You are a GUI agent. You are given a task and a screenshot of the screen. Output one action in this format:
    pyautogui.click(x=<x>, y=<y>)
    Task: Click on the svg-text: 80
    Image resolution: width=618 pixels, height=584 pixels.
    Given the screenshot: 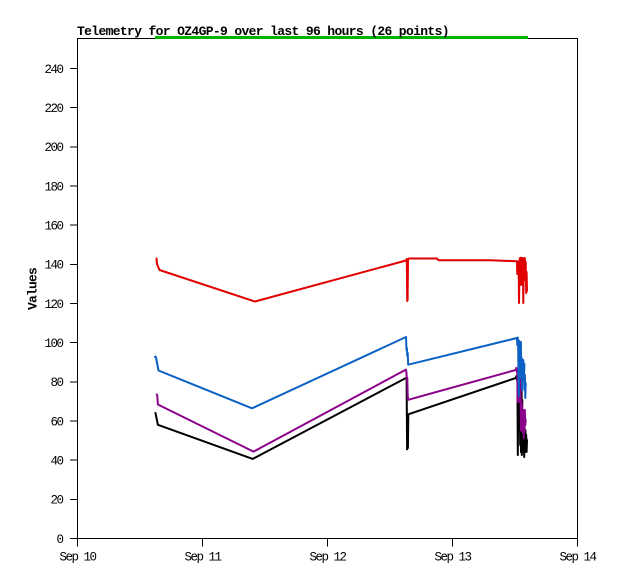 What is the action you would take?
    pyautogui.click(x=56, y=383)
    